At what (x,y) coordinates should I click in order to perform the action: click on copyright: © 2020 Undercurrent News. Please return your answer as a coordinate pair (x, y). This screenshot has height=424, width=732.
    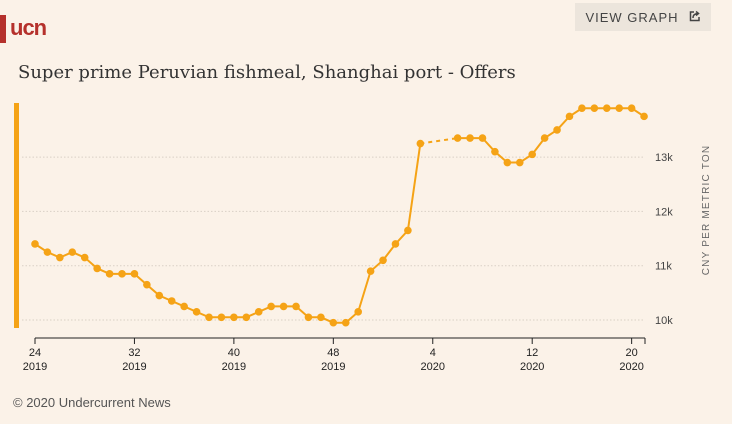
    Looking at the image, I should click on (92, 402).